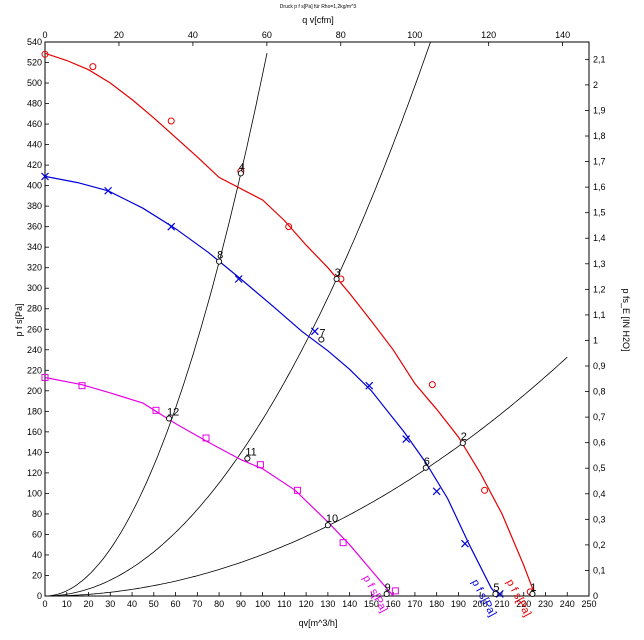  I want to click on y-tick-label: 260, so click(34, 329).